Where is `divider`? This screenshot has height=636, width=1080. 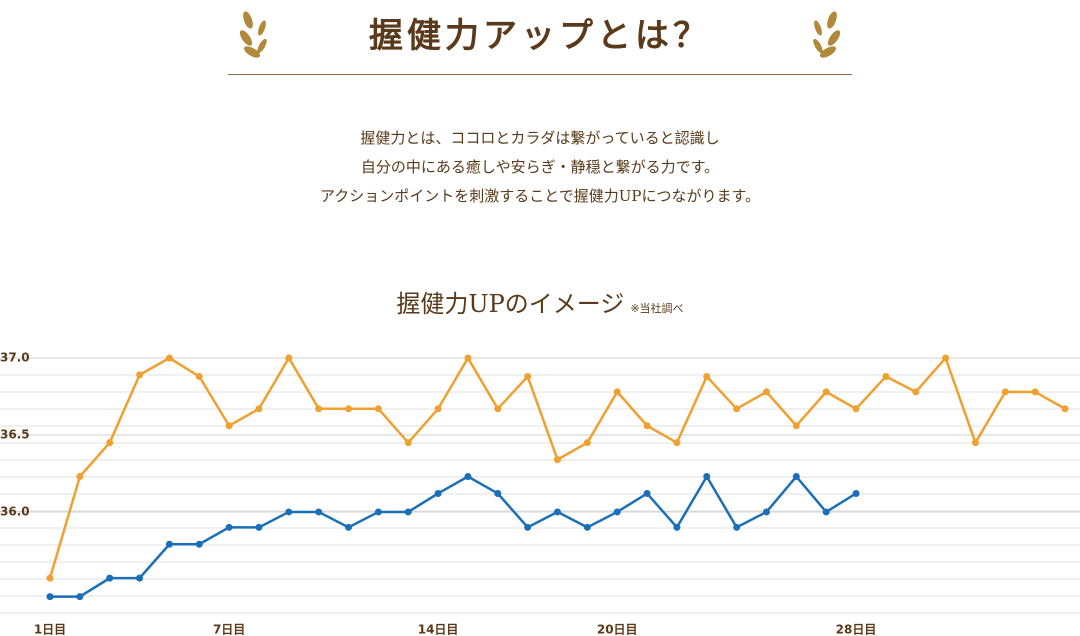
divider is located at coordinates (540, 74).